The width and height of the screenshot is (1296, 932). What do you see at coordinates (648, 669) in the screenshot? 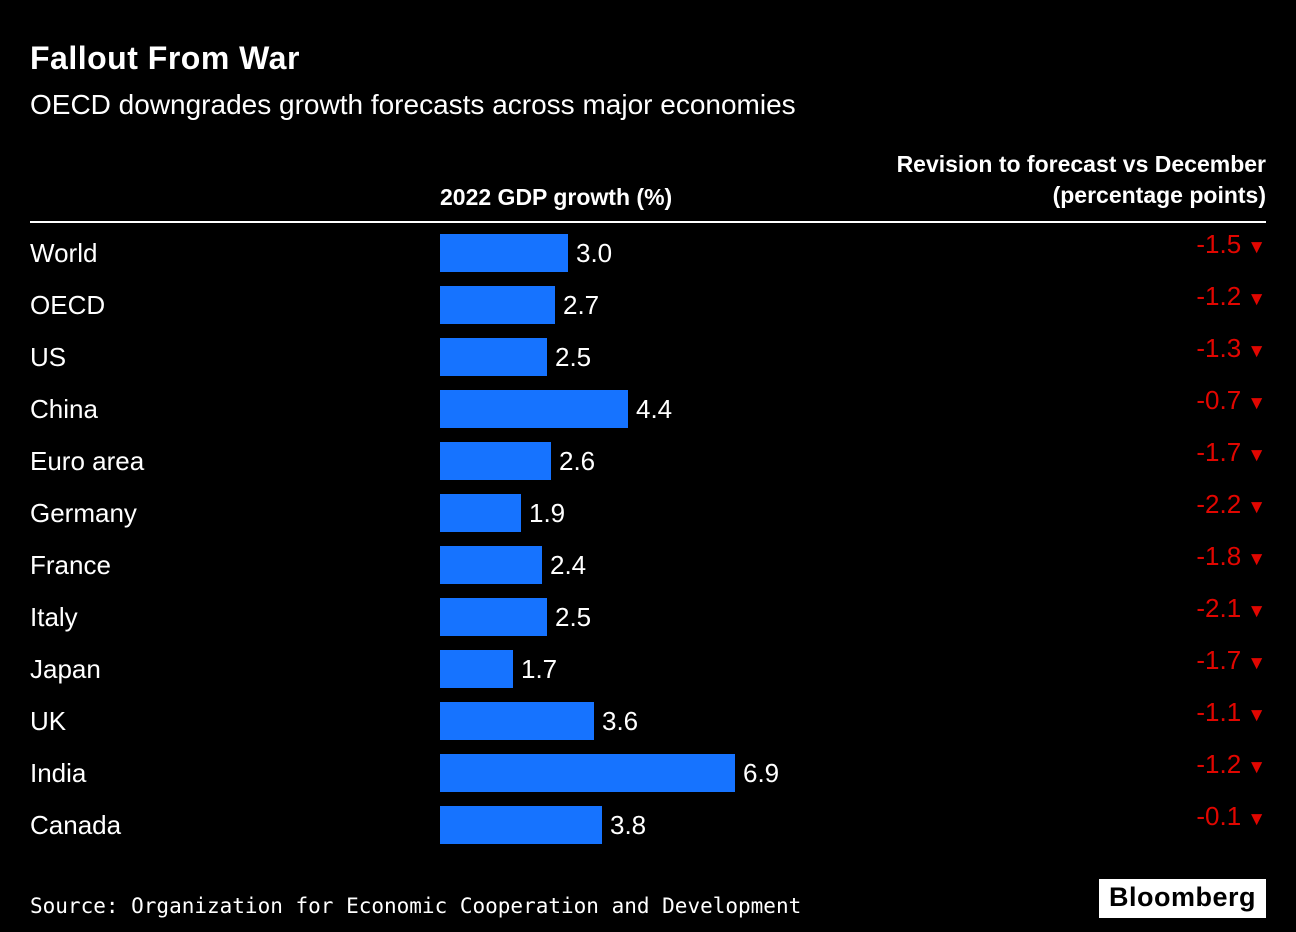
I see `table-row: Japan 1.7 -1.7 ▼` at bounding box center [648, 669].